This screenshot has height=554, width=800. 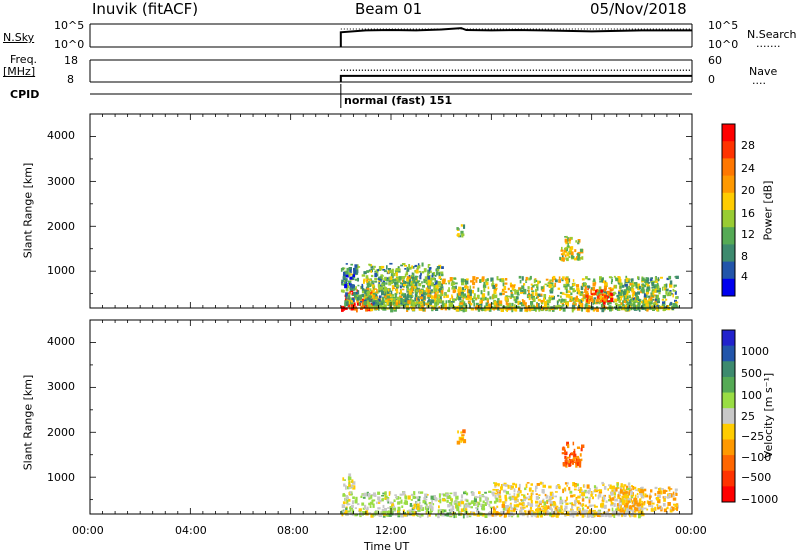 What do you see at coordinates (760, 499) in the screenshot?
I see `velocity-cbar-tick: −1000` at bounding box center [760, 499].